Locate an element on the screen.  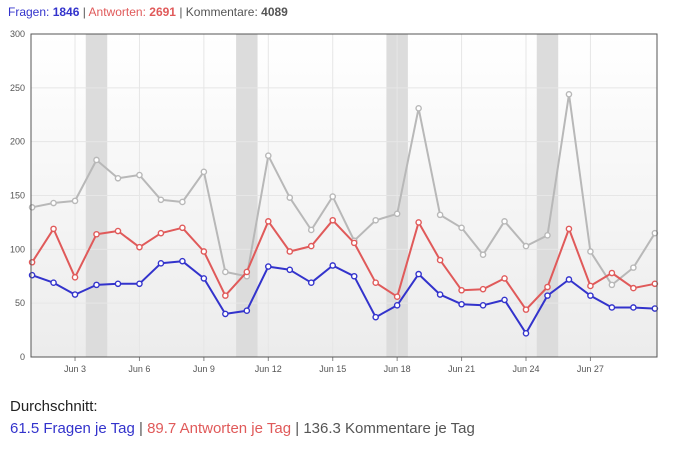
average-fragen: 61.5 Fragen je Tag is located at coordinates (72, 428).